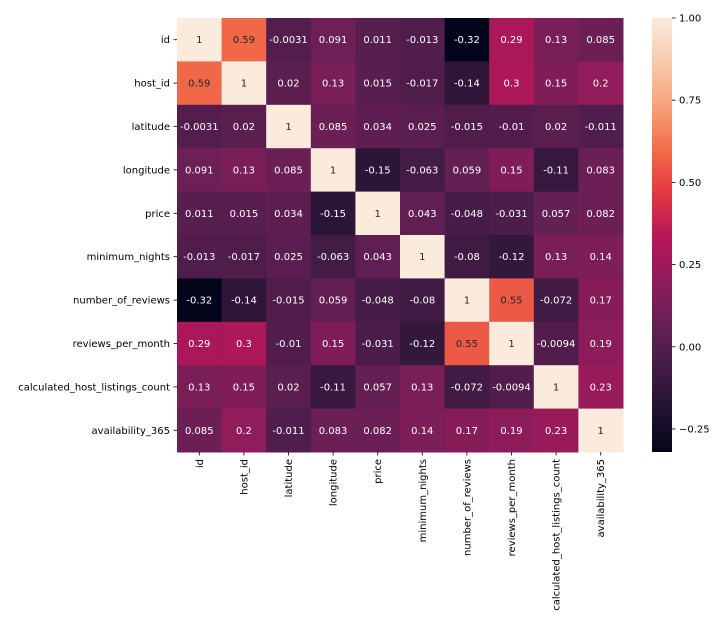 This screenshot has width=725, height=631. What do you see at coordinates (157, 214) in the screenshot?
I see `row-label: price` at bounding box center [157, 214].